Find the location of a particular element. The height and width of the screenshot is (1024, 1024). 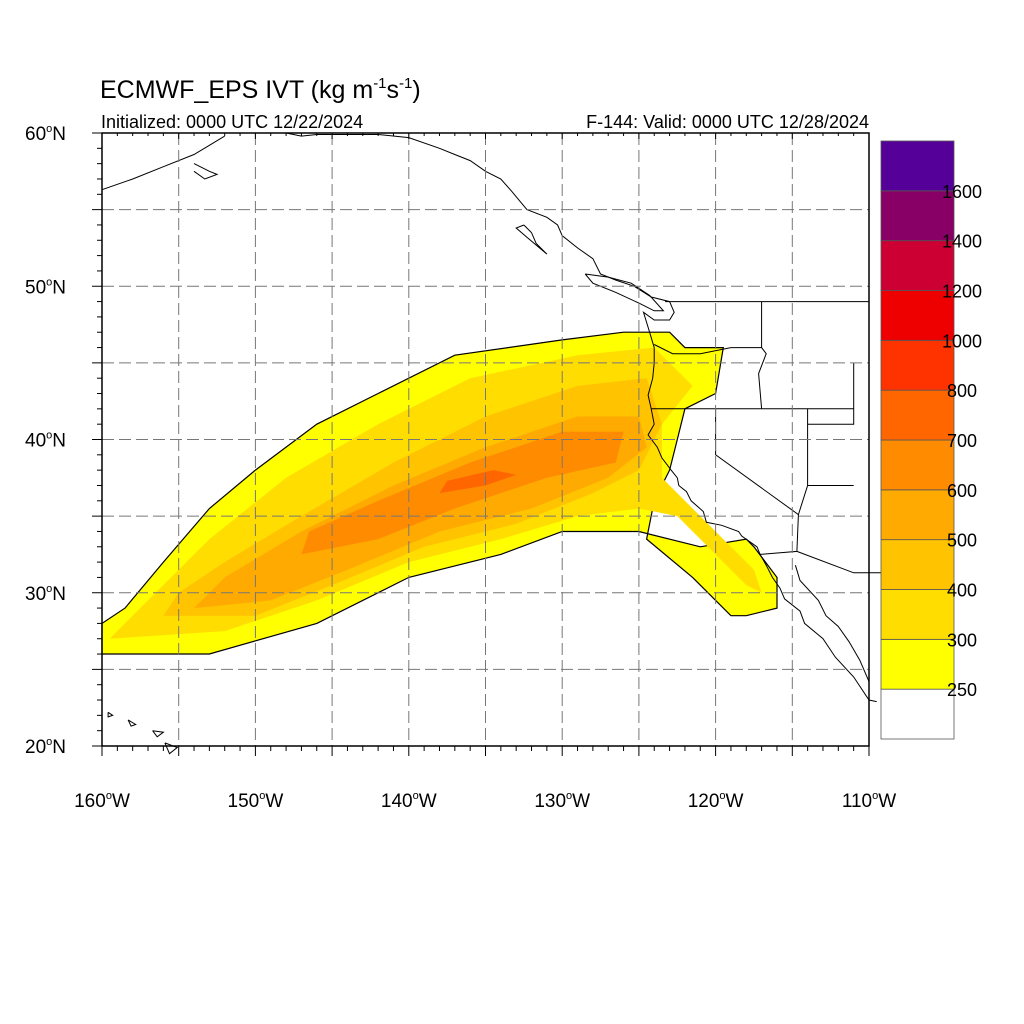

longitude-labels: 160oW 150oW 140oW 130oW 120oW 110oW is located at coordinates (485, 801).